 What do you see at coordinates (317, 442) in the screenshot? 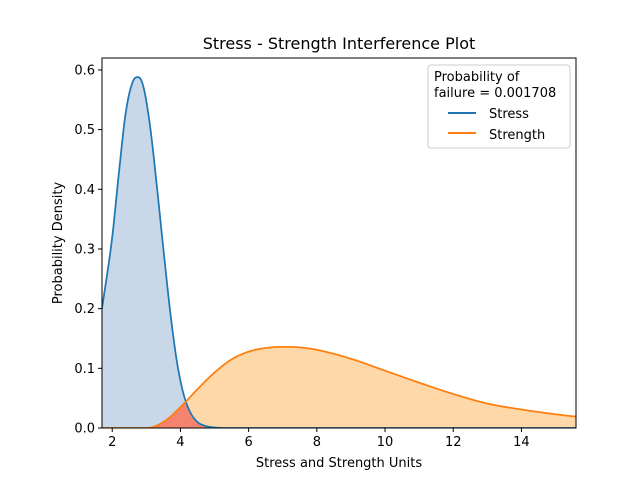
I see `x-tick-label: 8` at bounding box center [317, 442].